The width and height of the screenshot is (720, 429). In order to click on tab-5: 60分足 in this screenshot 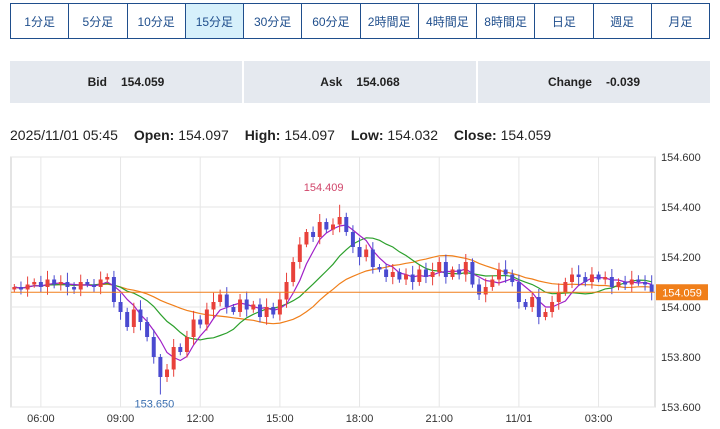, I will do `click(331, 21)`.